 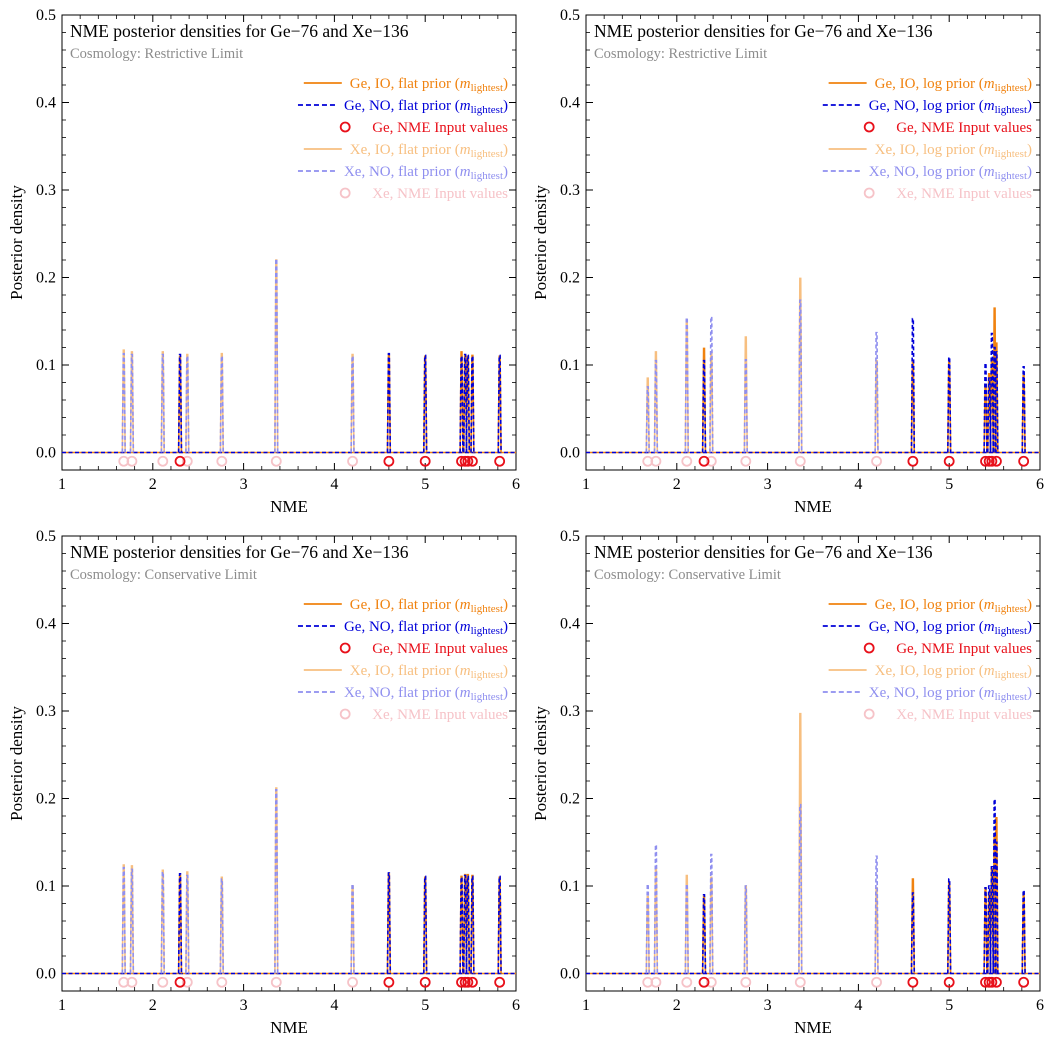 What do you see at coordinates (768, 1005) in the screenshot?
I see `x-tick-label: 3` at bounding box center [768, 1005].